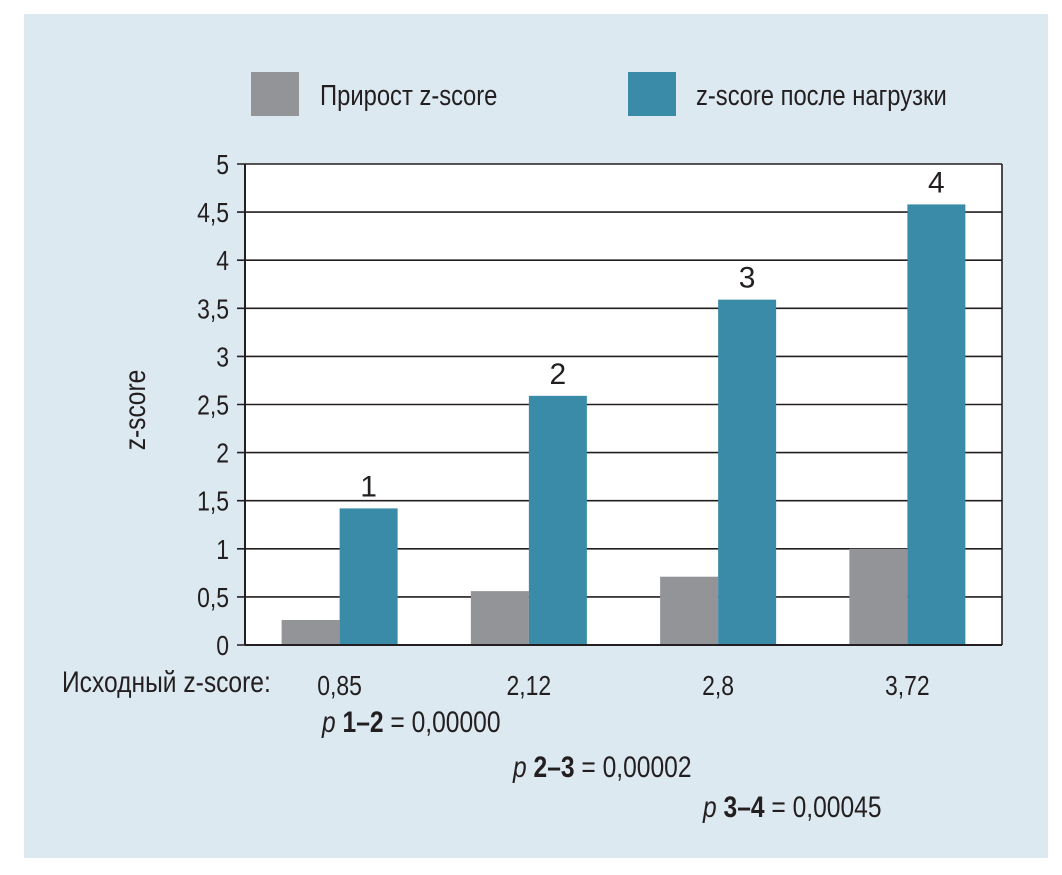  What do you see at coordinates (744, 807) in the screenshot?
I see `p-pair: 3–4` at bounding box center [744, 807].